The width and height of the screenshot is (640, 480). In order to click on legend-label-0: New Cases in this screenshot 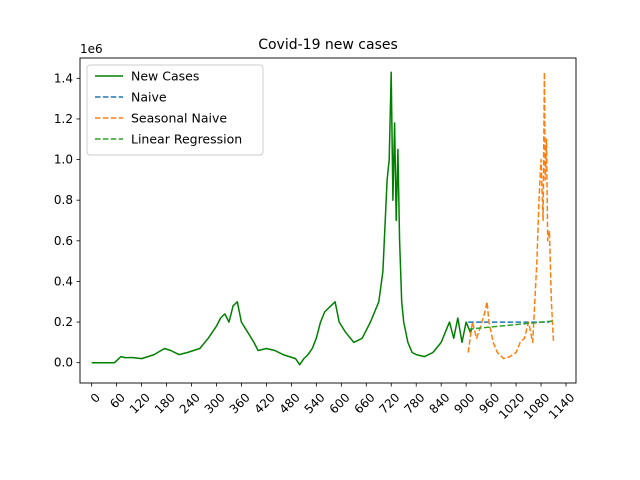, I will do `click(165, 76)`.